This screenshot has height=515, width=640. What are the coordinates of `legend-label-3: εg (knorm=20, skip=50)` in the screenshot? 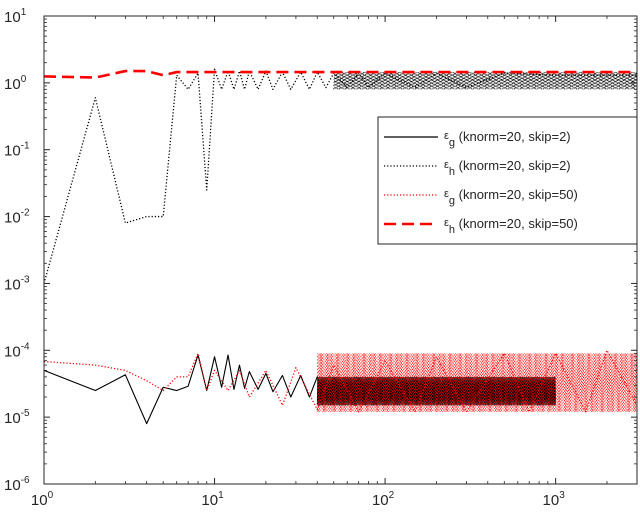 It's located at (511, 197).